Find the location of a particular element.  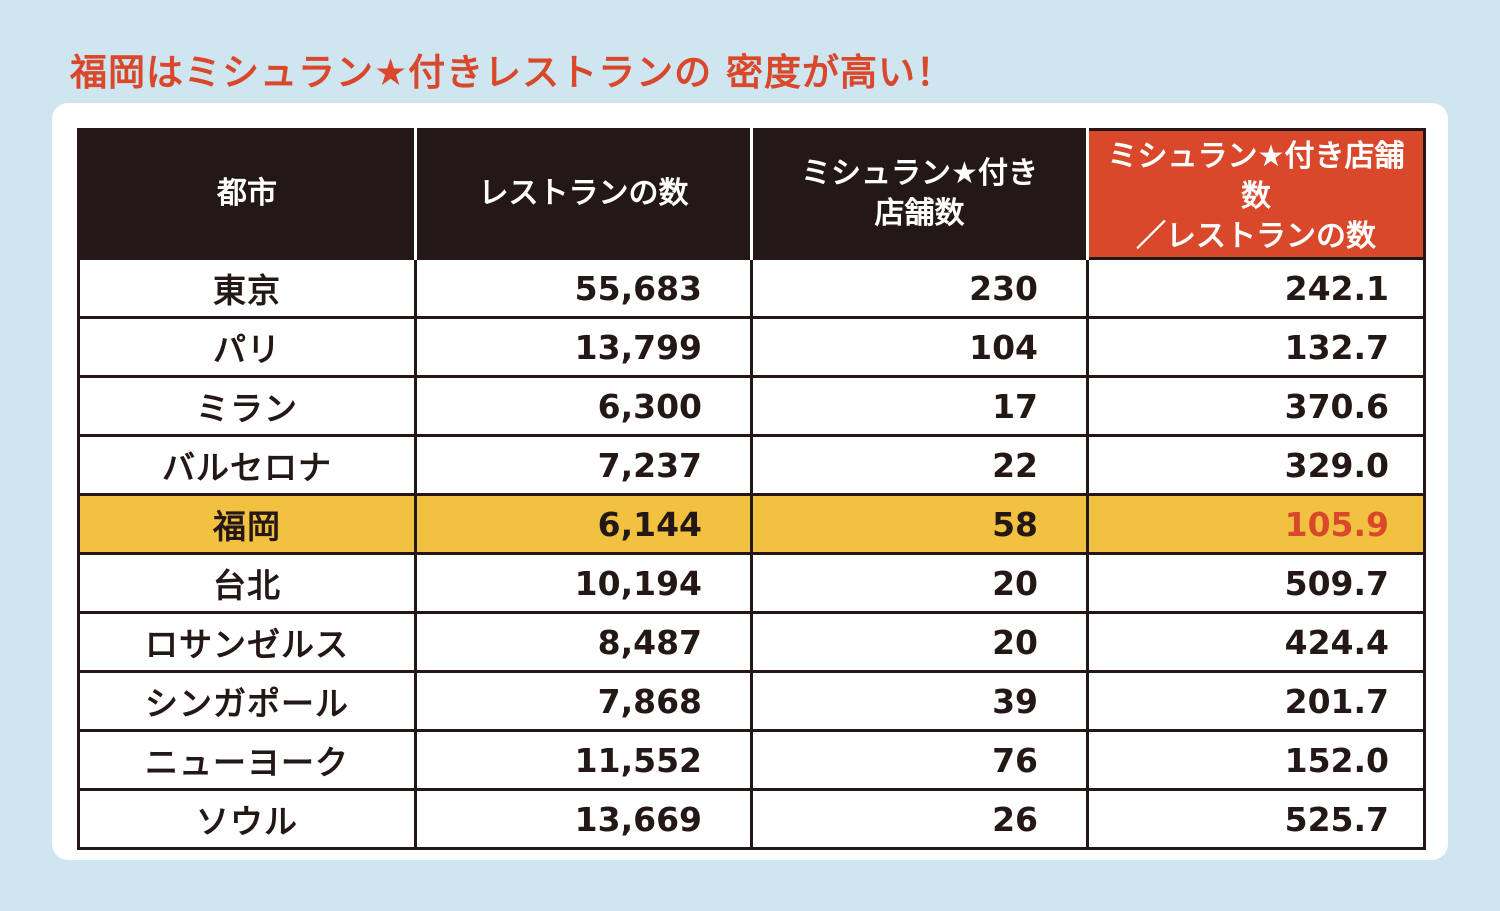

restaurant-count-cell: 13,799 is located at coordinates (583, 346).